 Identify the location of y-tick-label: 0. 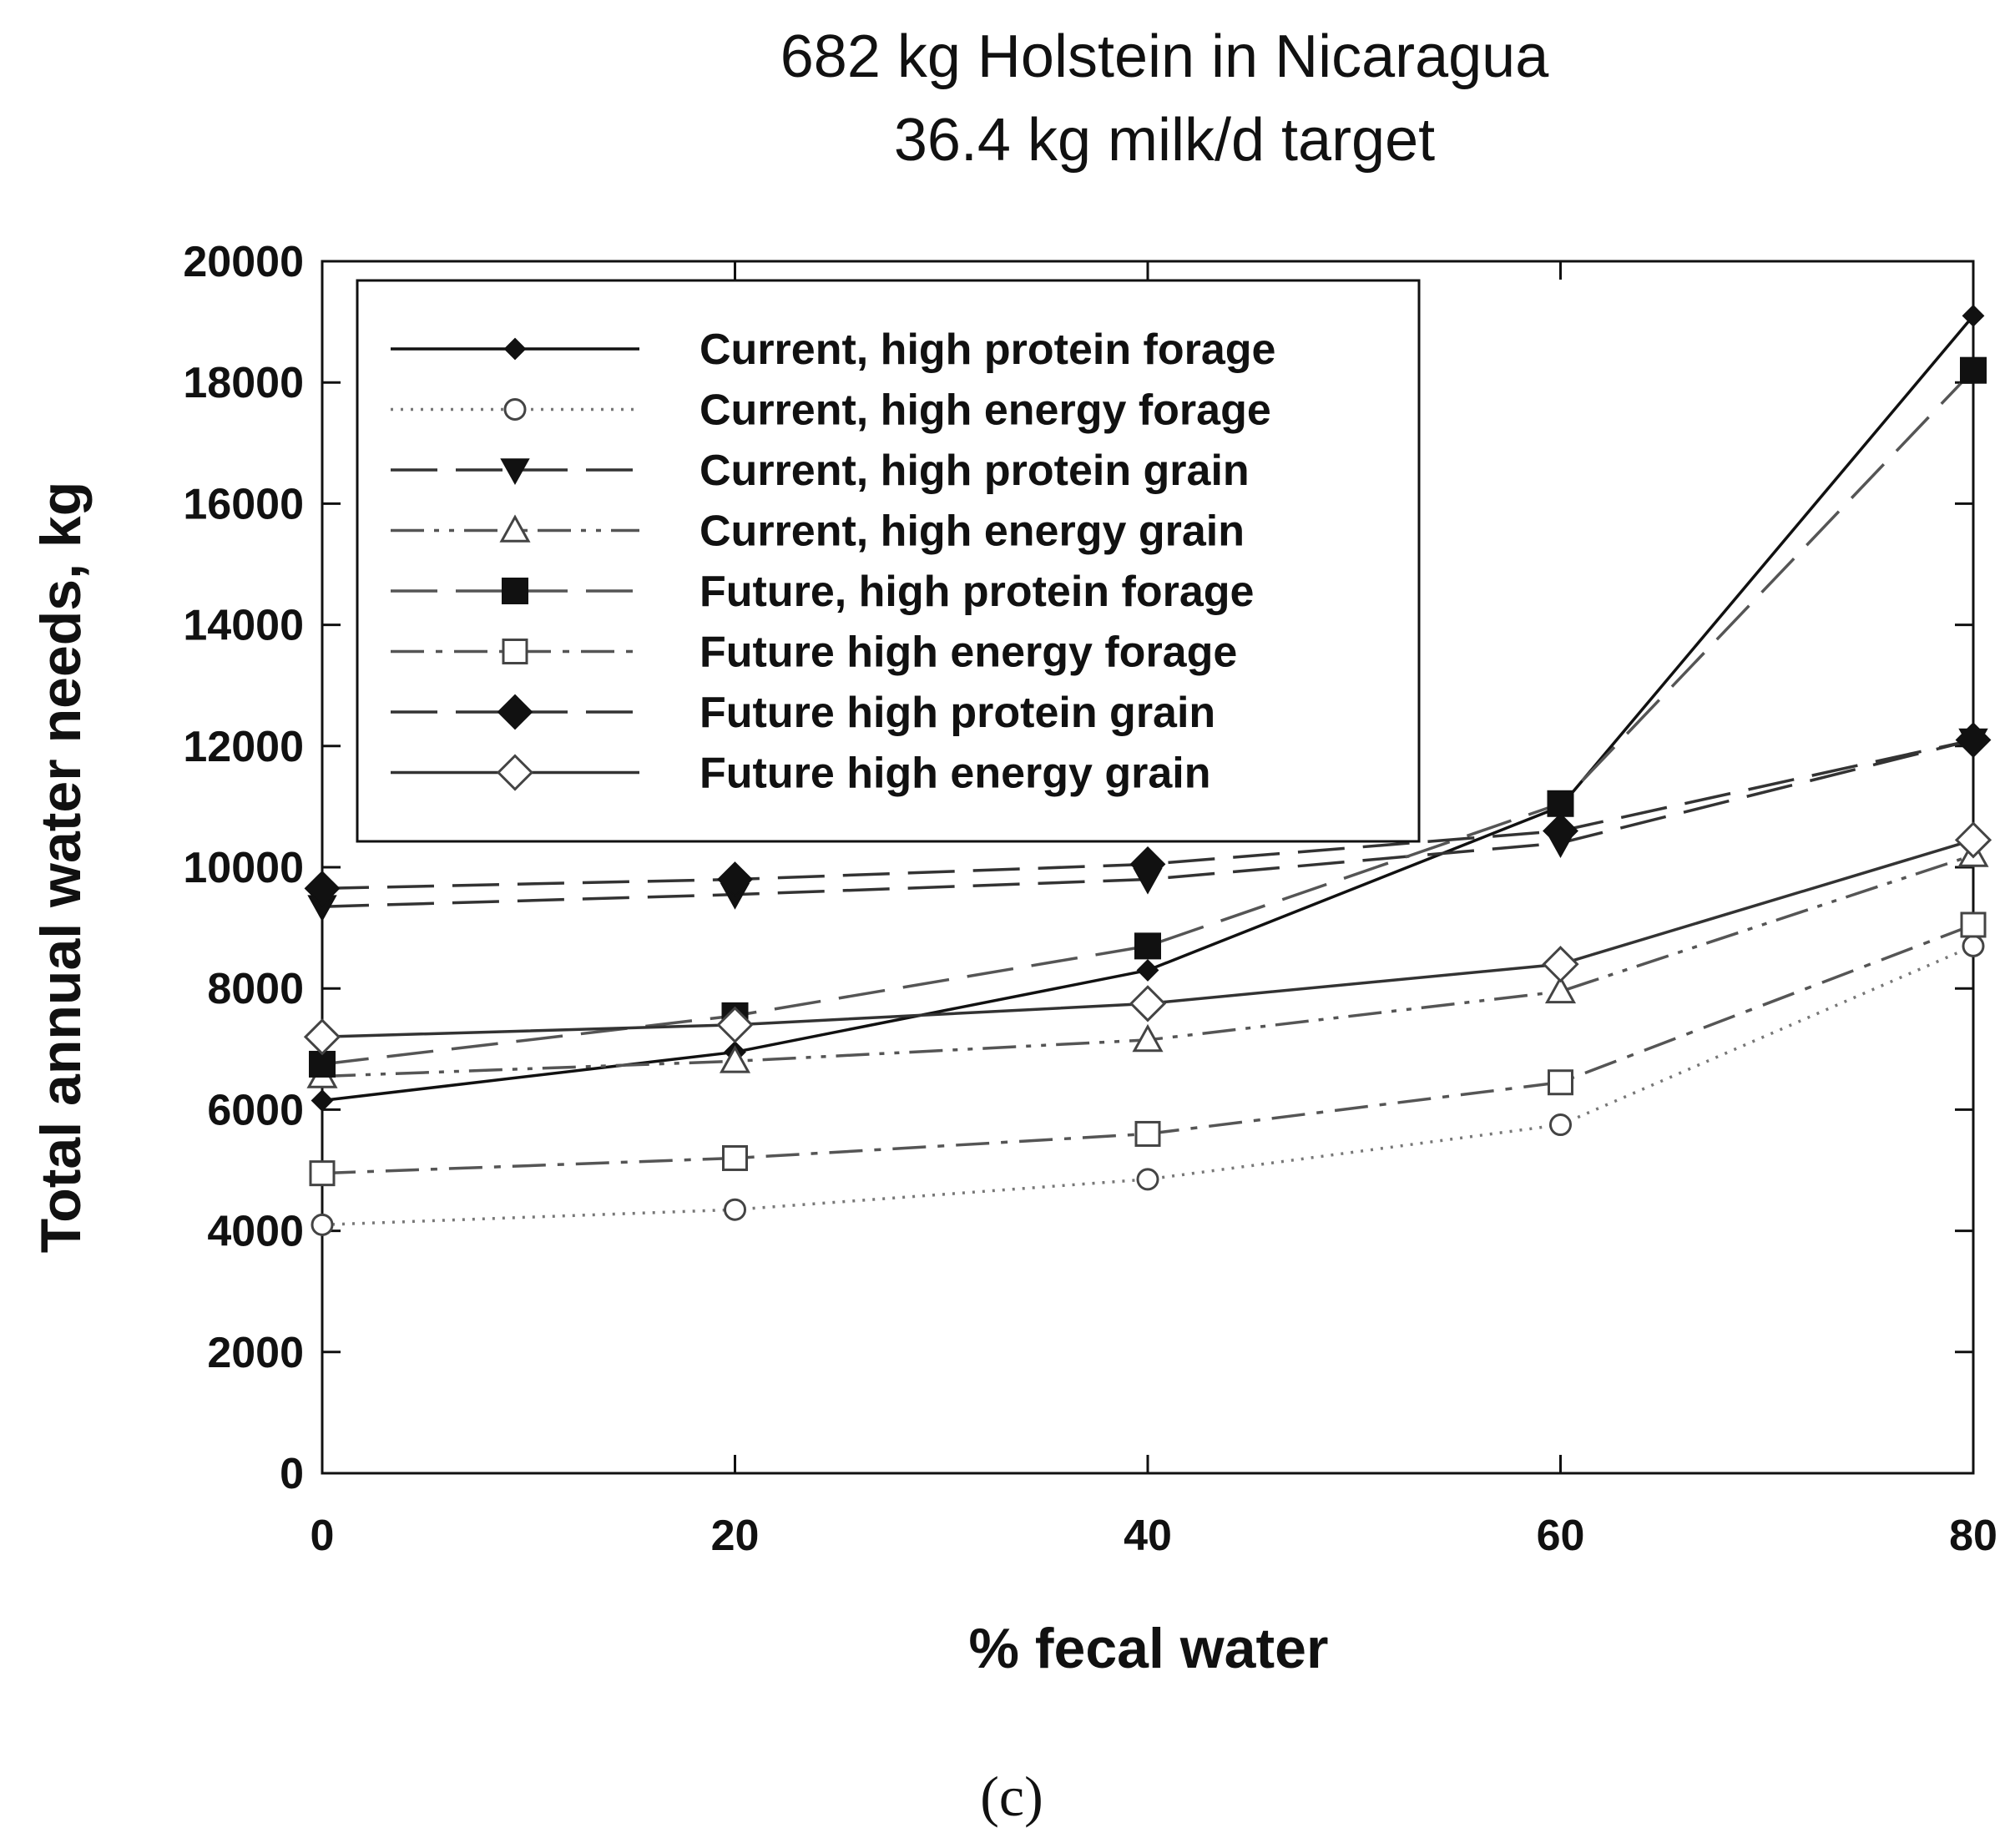
(292, 1474).